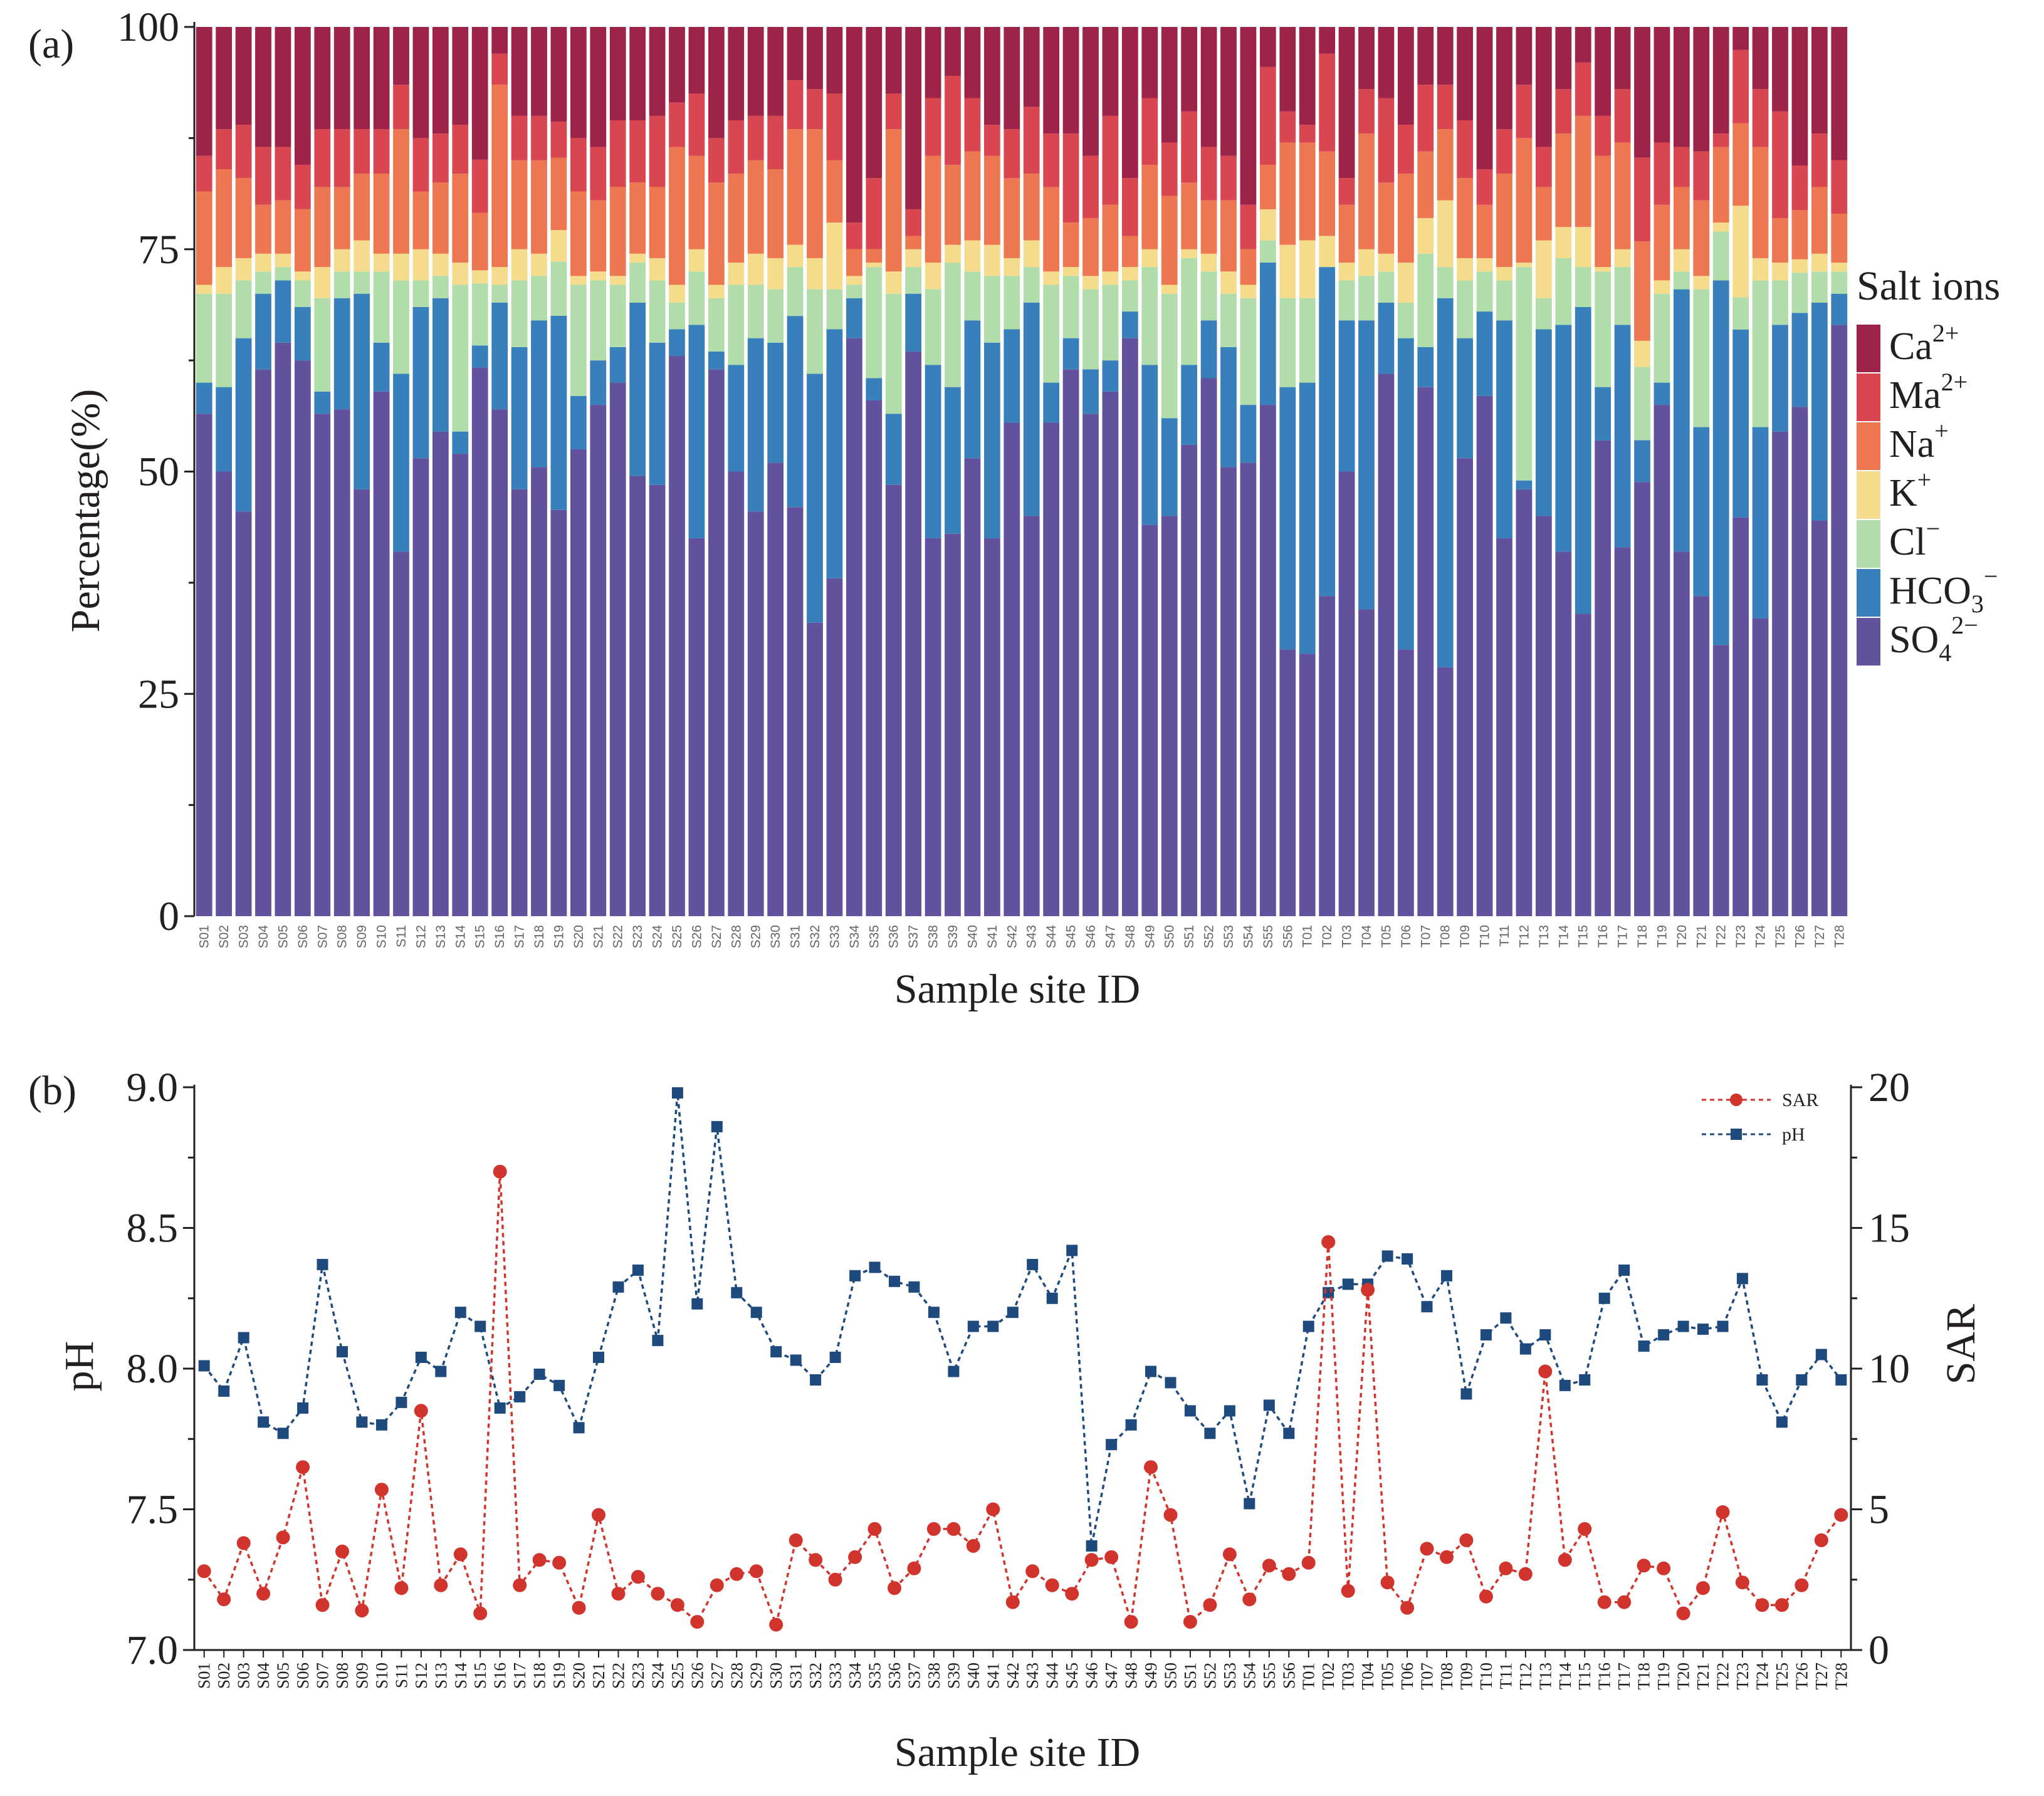  I want to click on x-tick-label: S43, so click(1032, 937).